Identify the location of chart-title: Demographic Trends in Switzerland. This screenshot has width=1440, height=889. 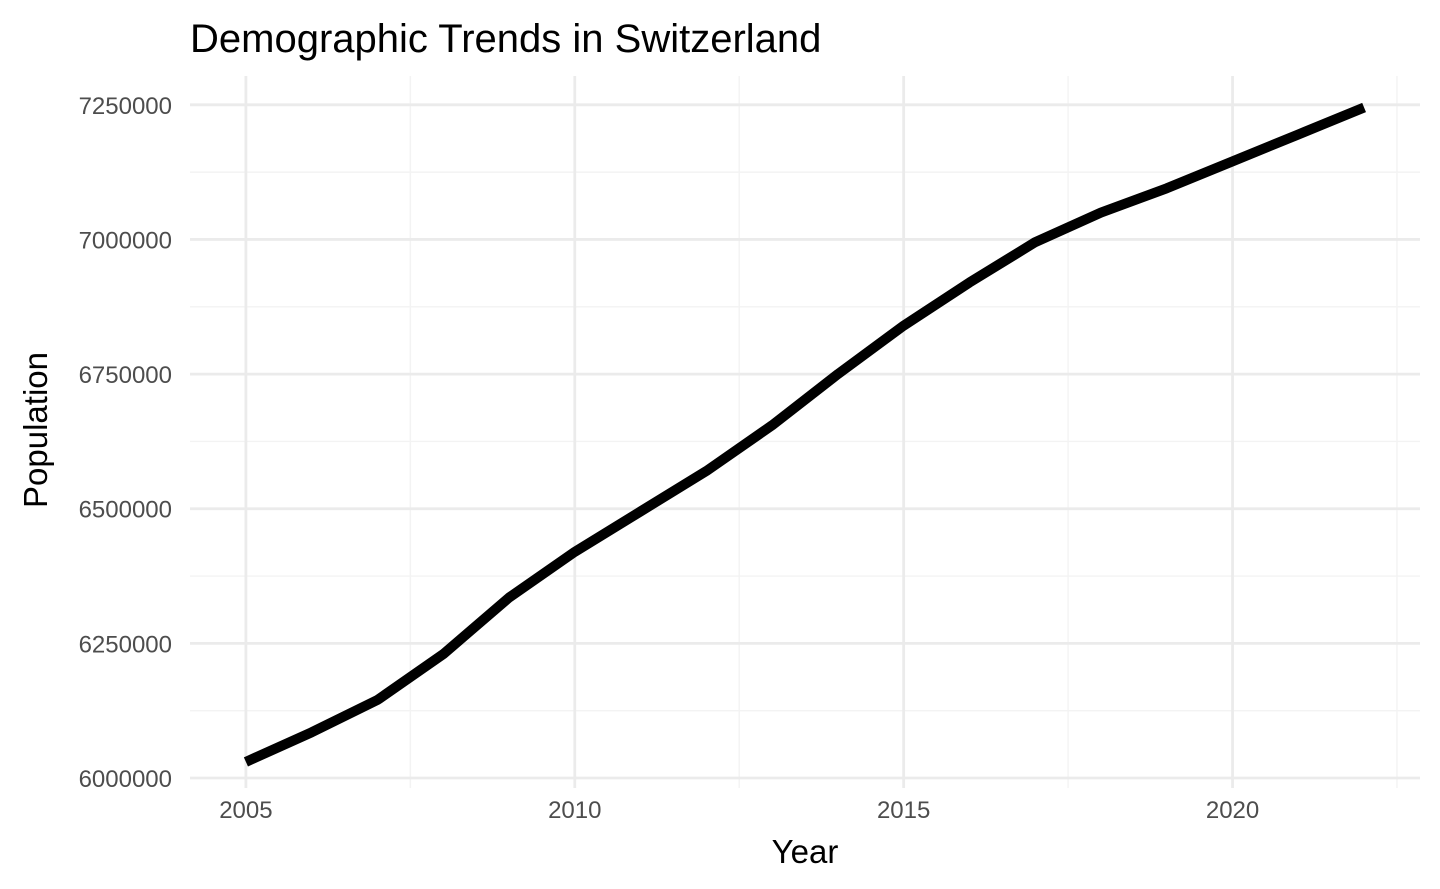
(505, 39).